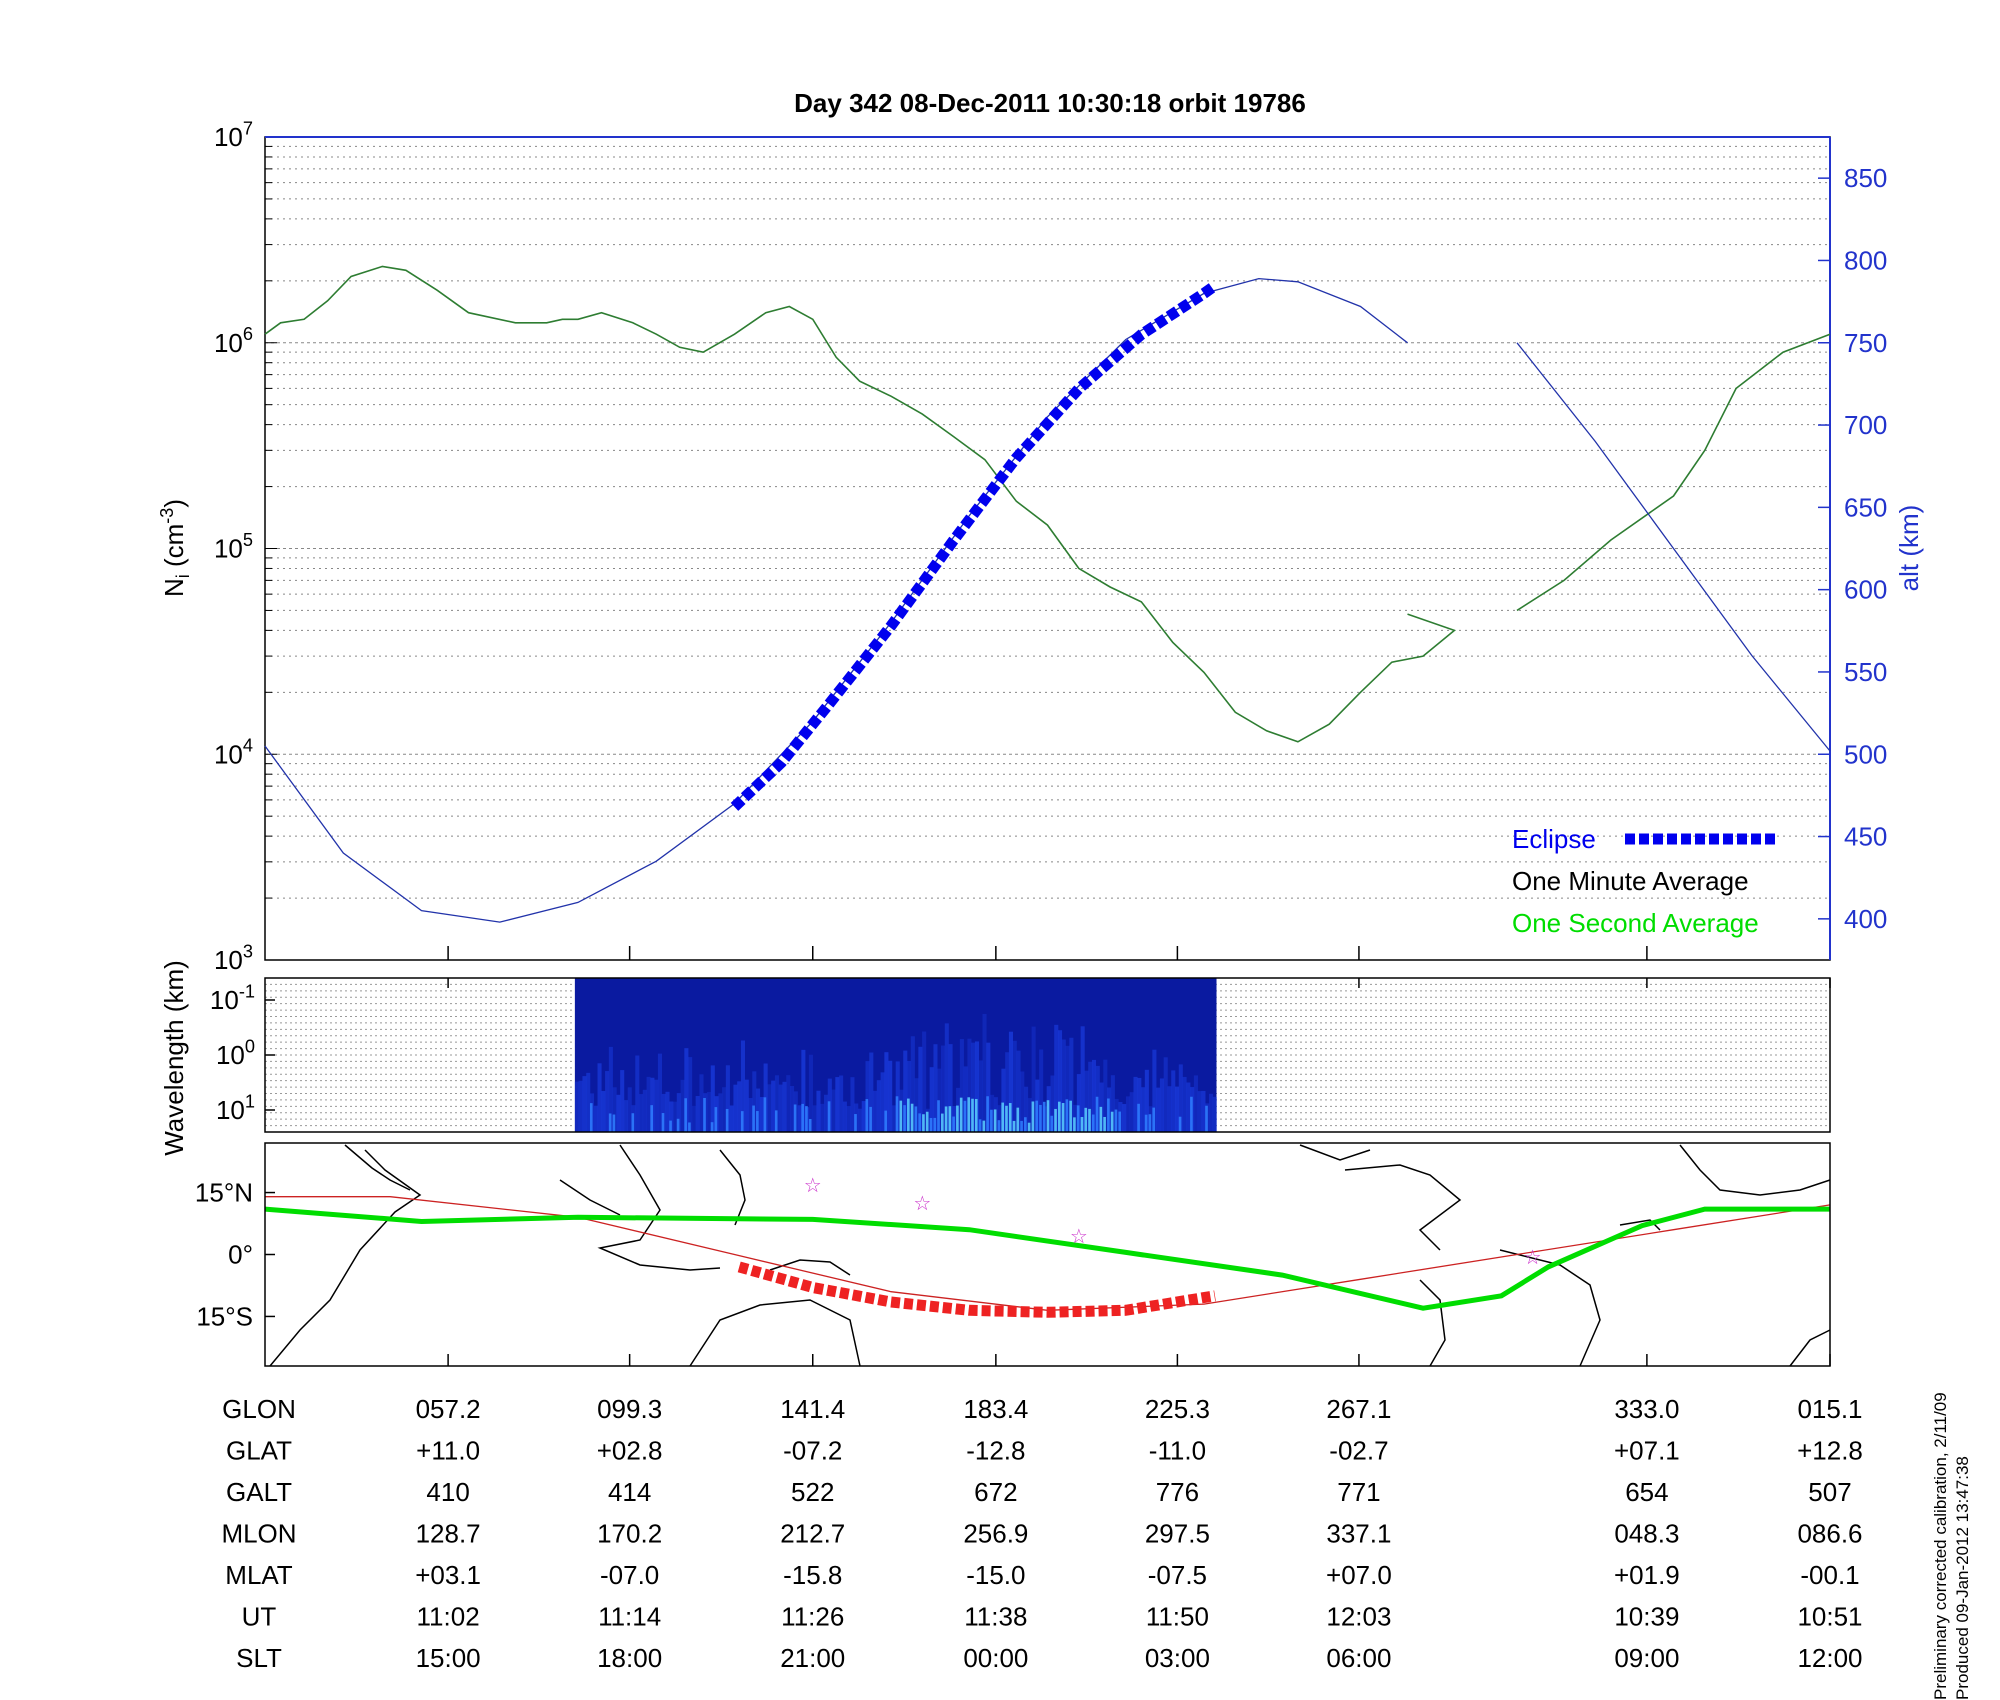 This screenshot has height=1700, width=2000. What do you see at coordinates (1358, 1534) in the screenshot?
I see `table-cell: 337.1` at bounding box center [1358, 1534].